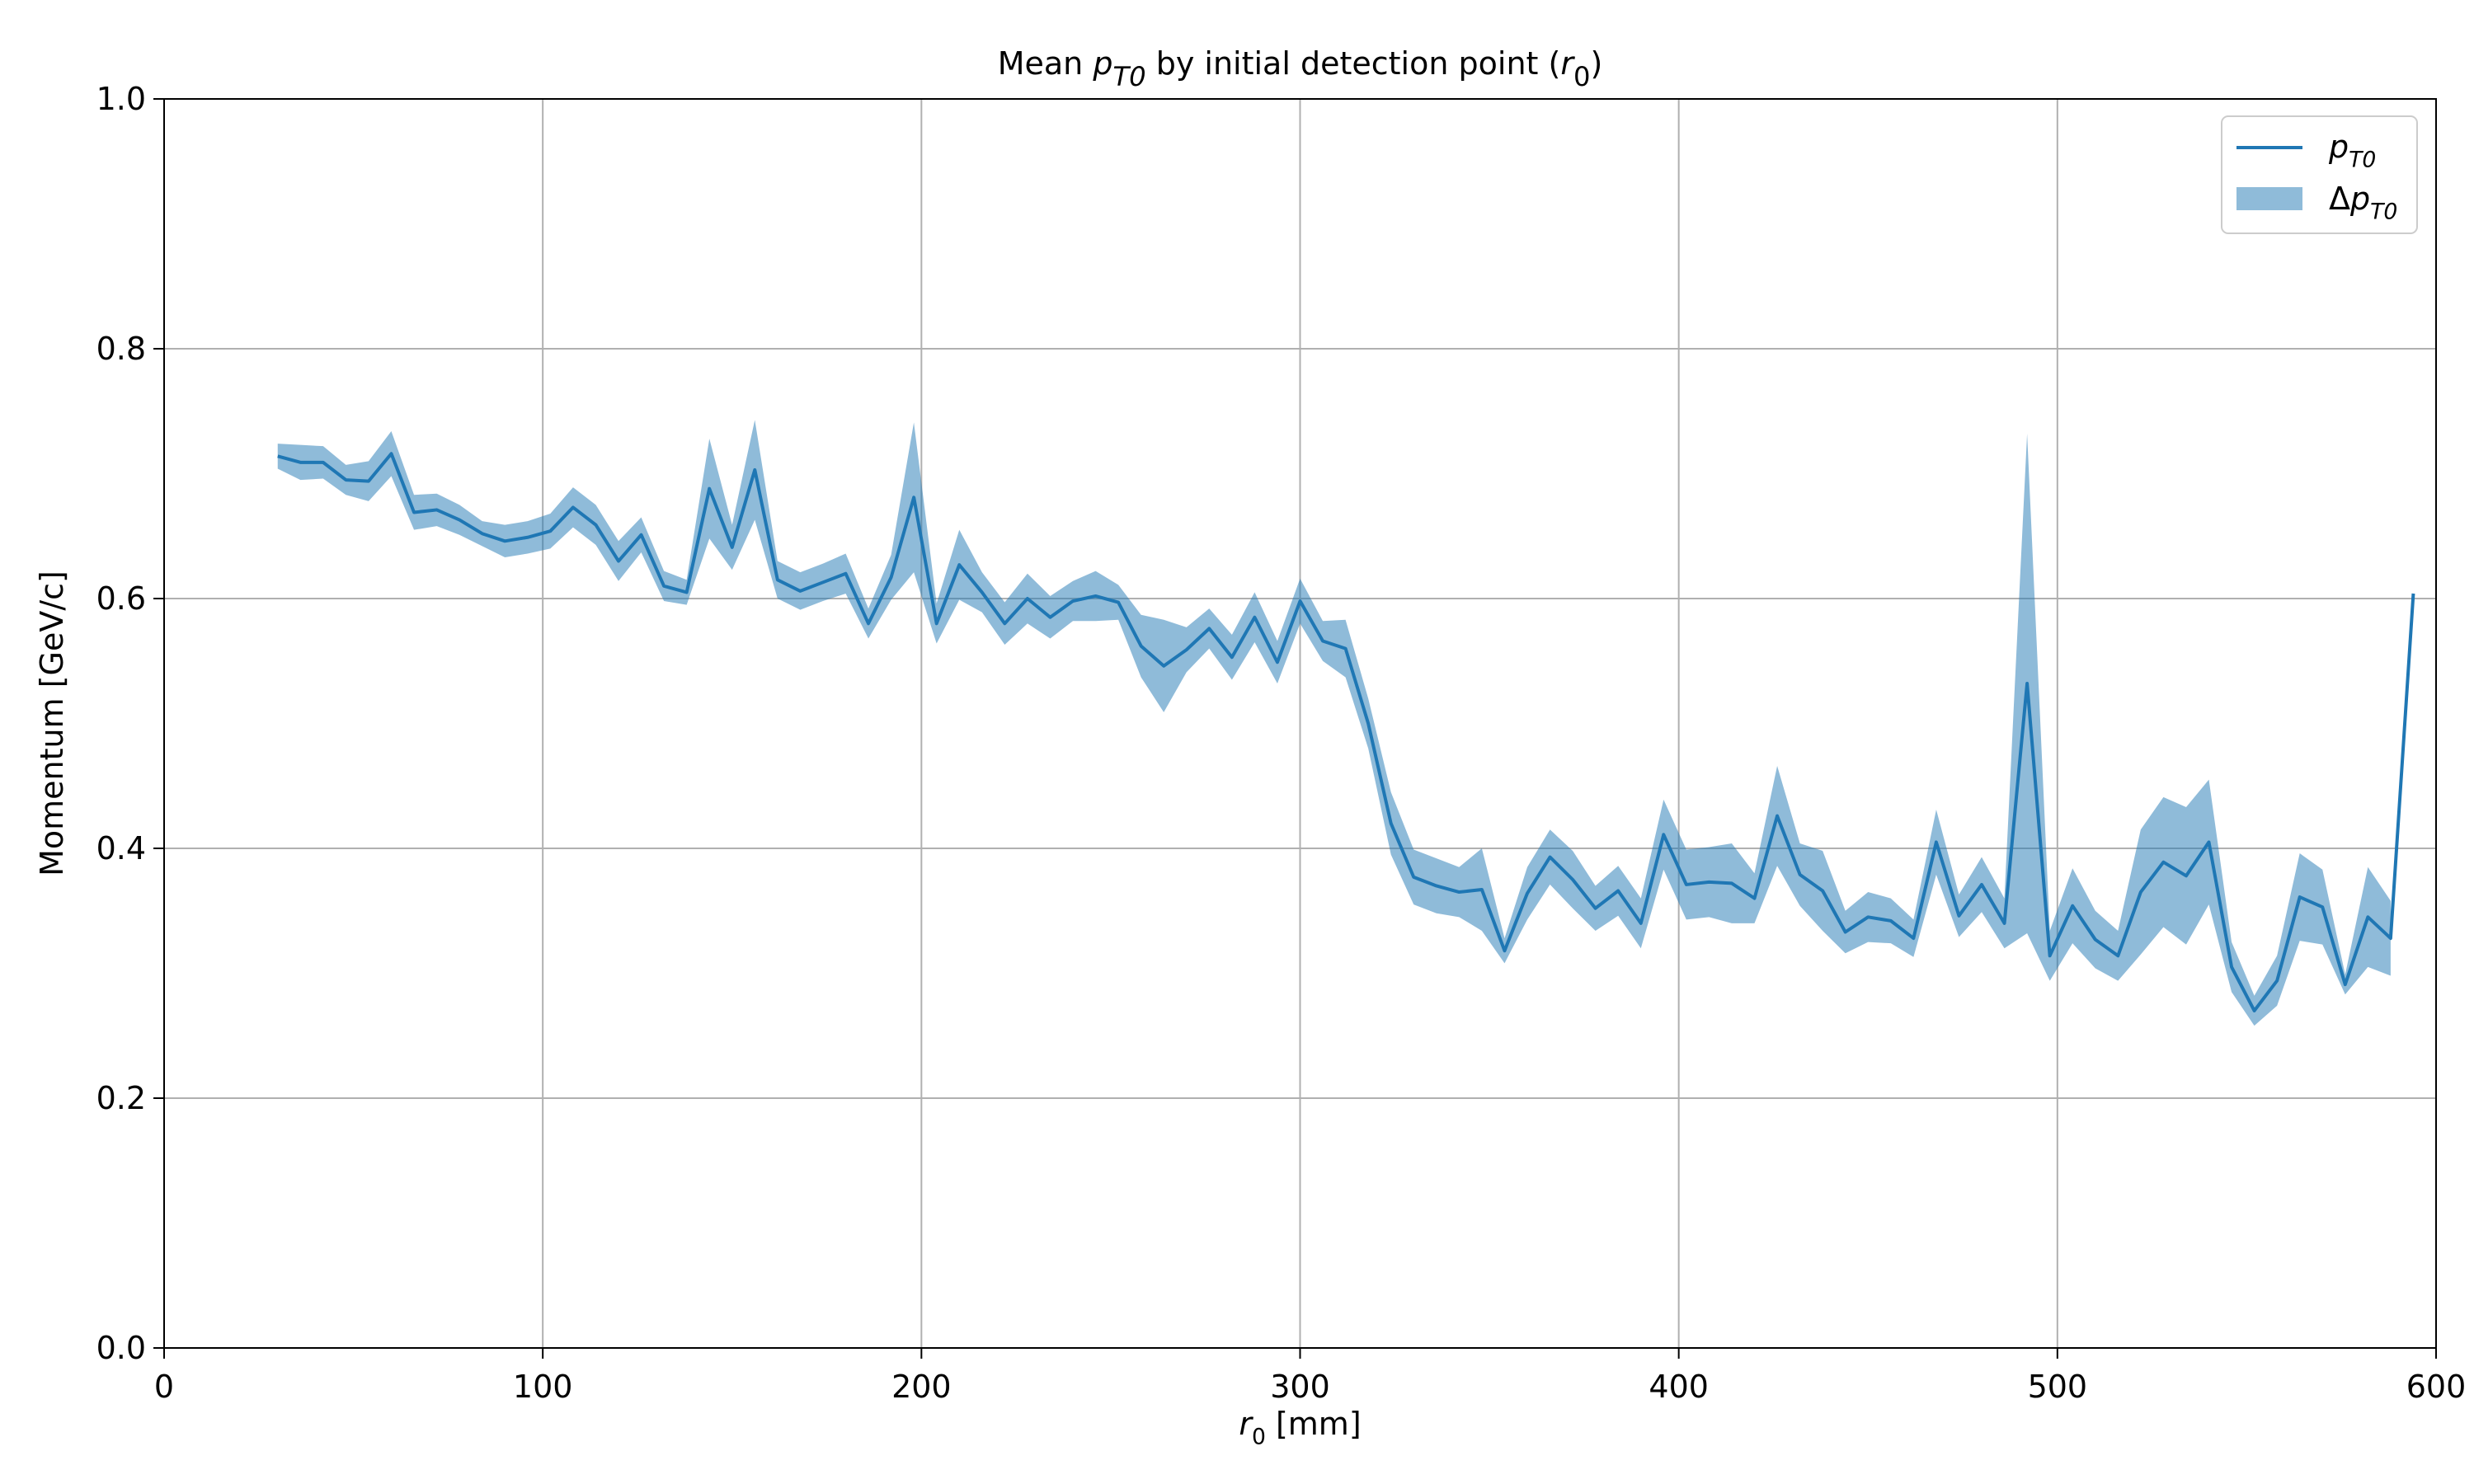 Image resolution: width=2474 pixels, height=1484 pixels. Describe the element at coordinates (1300, 1387) in the screenshot. I see `x-tick-label: 300` at that location.